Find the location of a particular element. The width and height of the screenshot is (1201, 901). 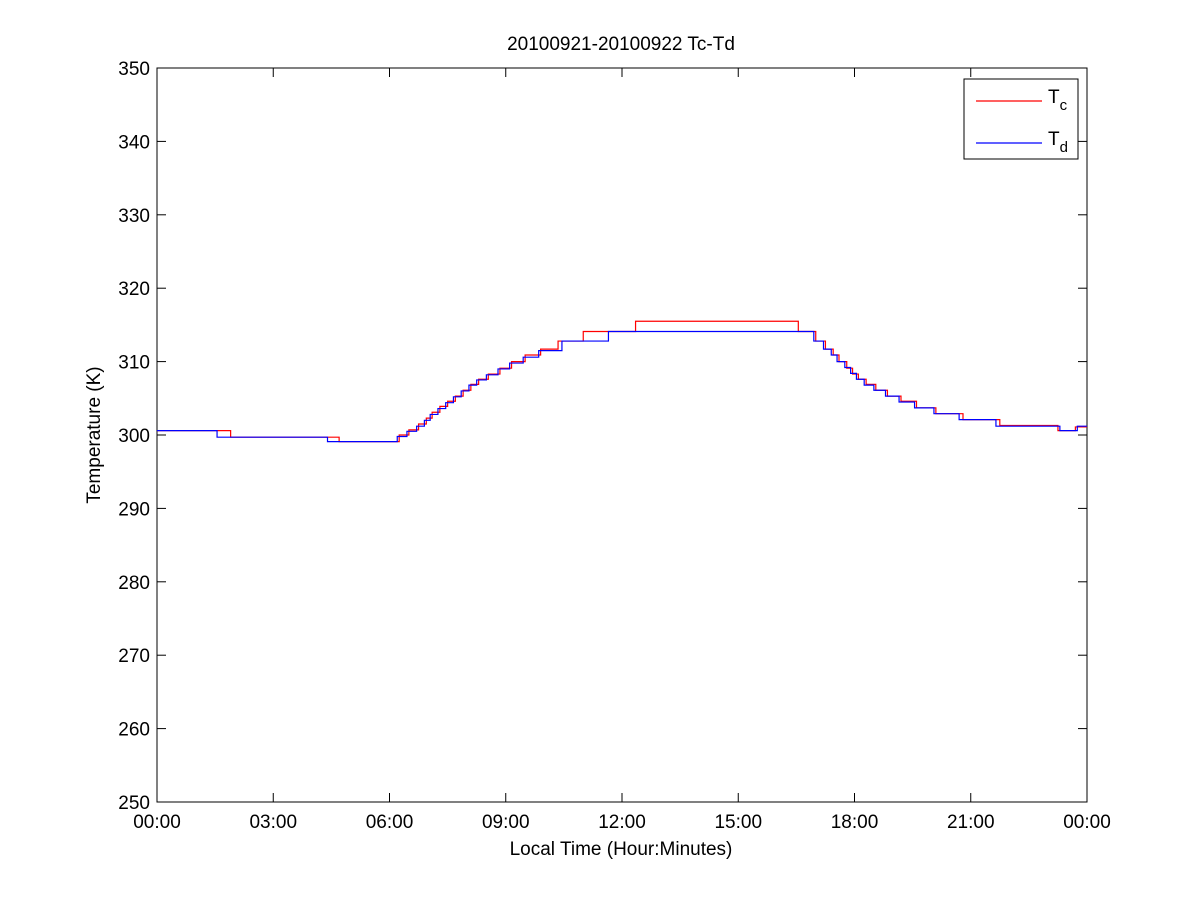

legend-label-d: Td is located at coordinates (1058, 142).